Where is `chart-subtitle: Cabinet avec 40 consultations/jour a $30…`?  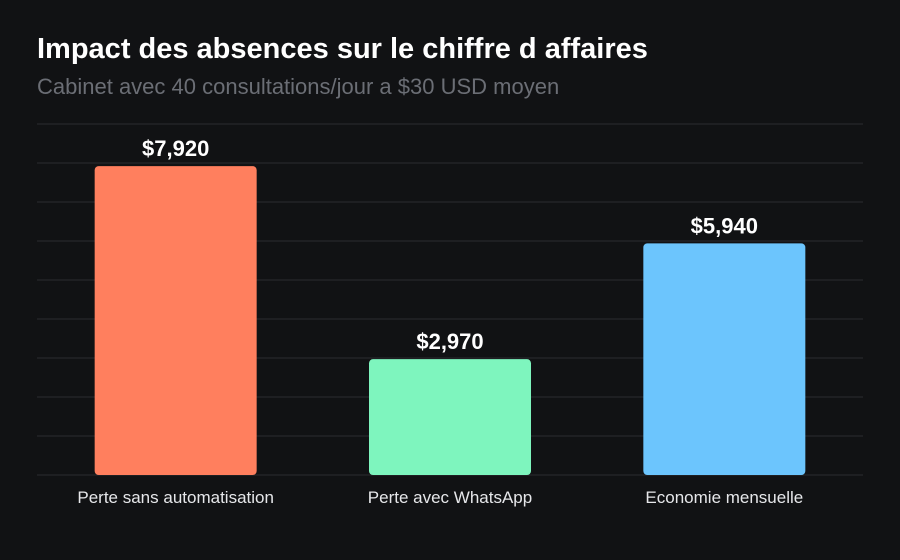
chart-subtitle: Cabinet avec 40 consultations/jour a $30… is located at coordinates (298, 86).